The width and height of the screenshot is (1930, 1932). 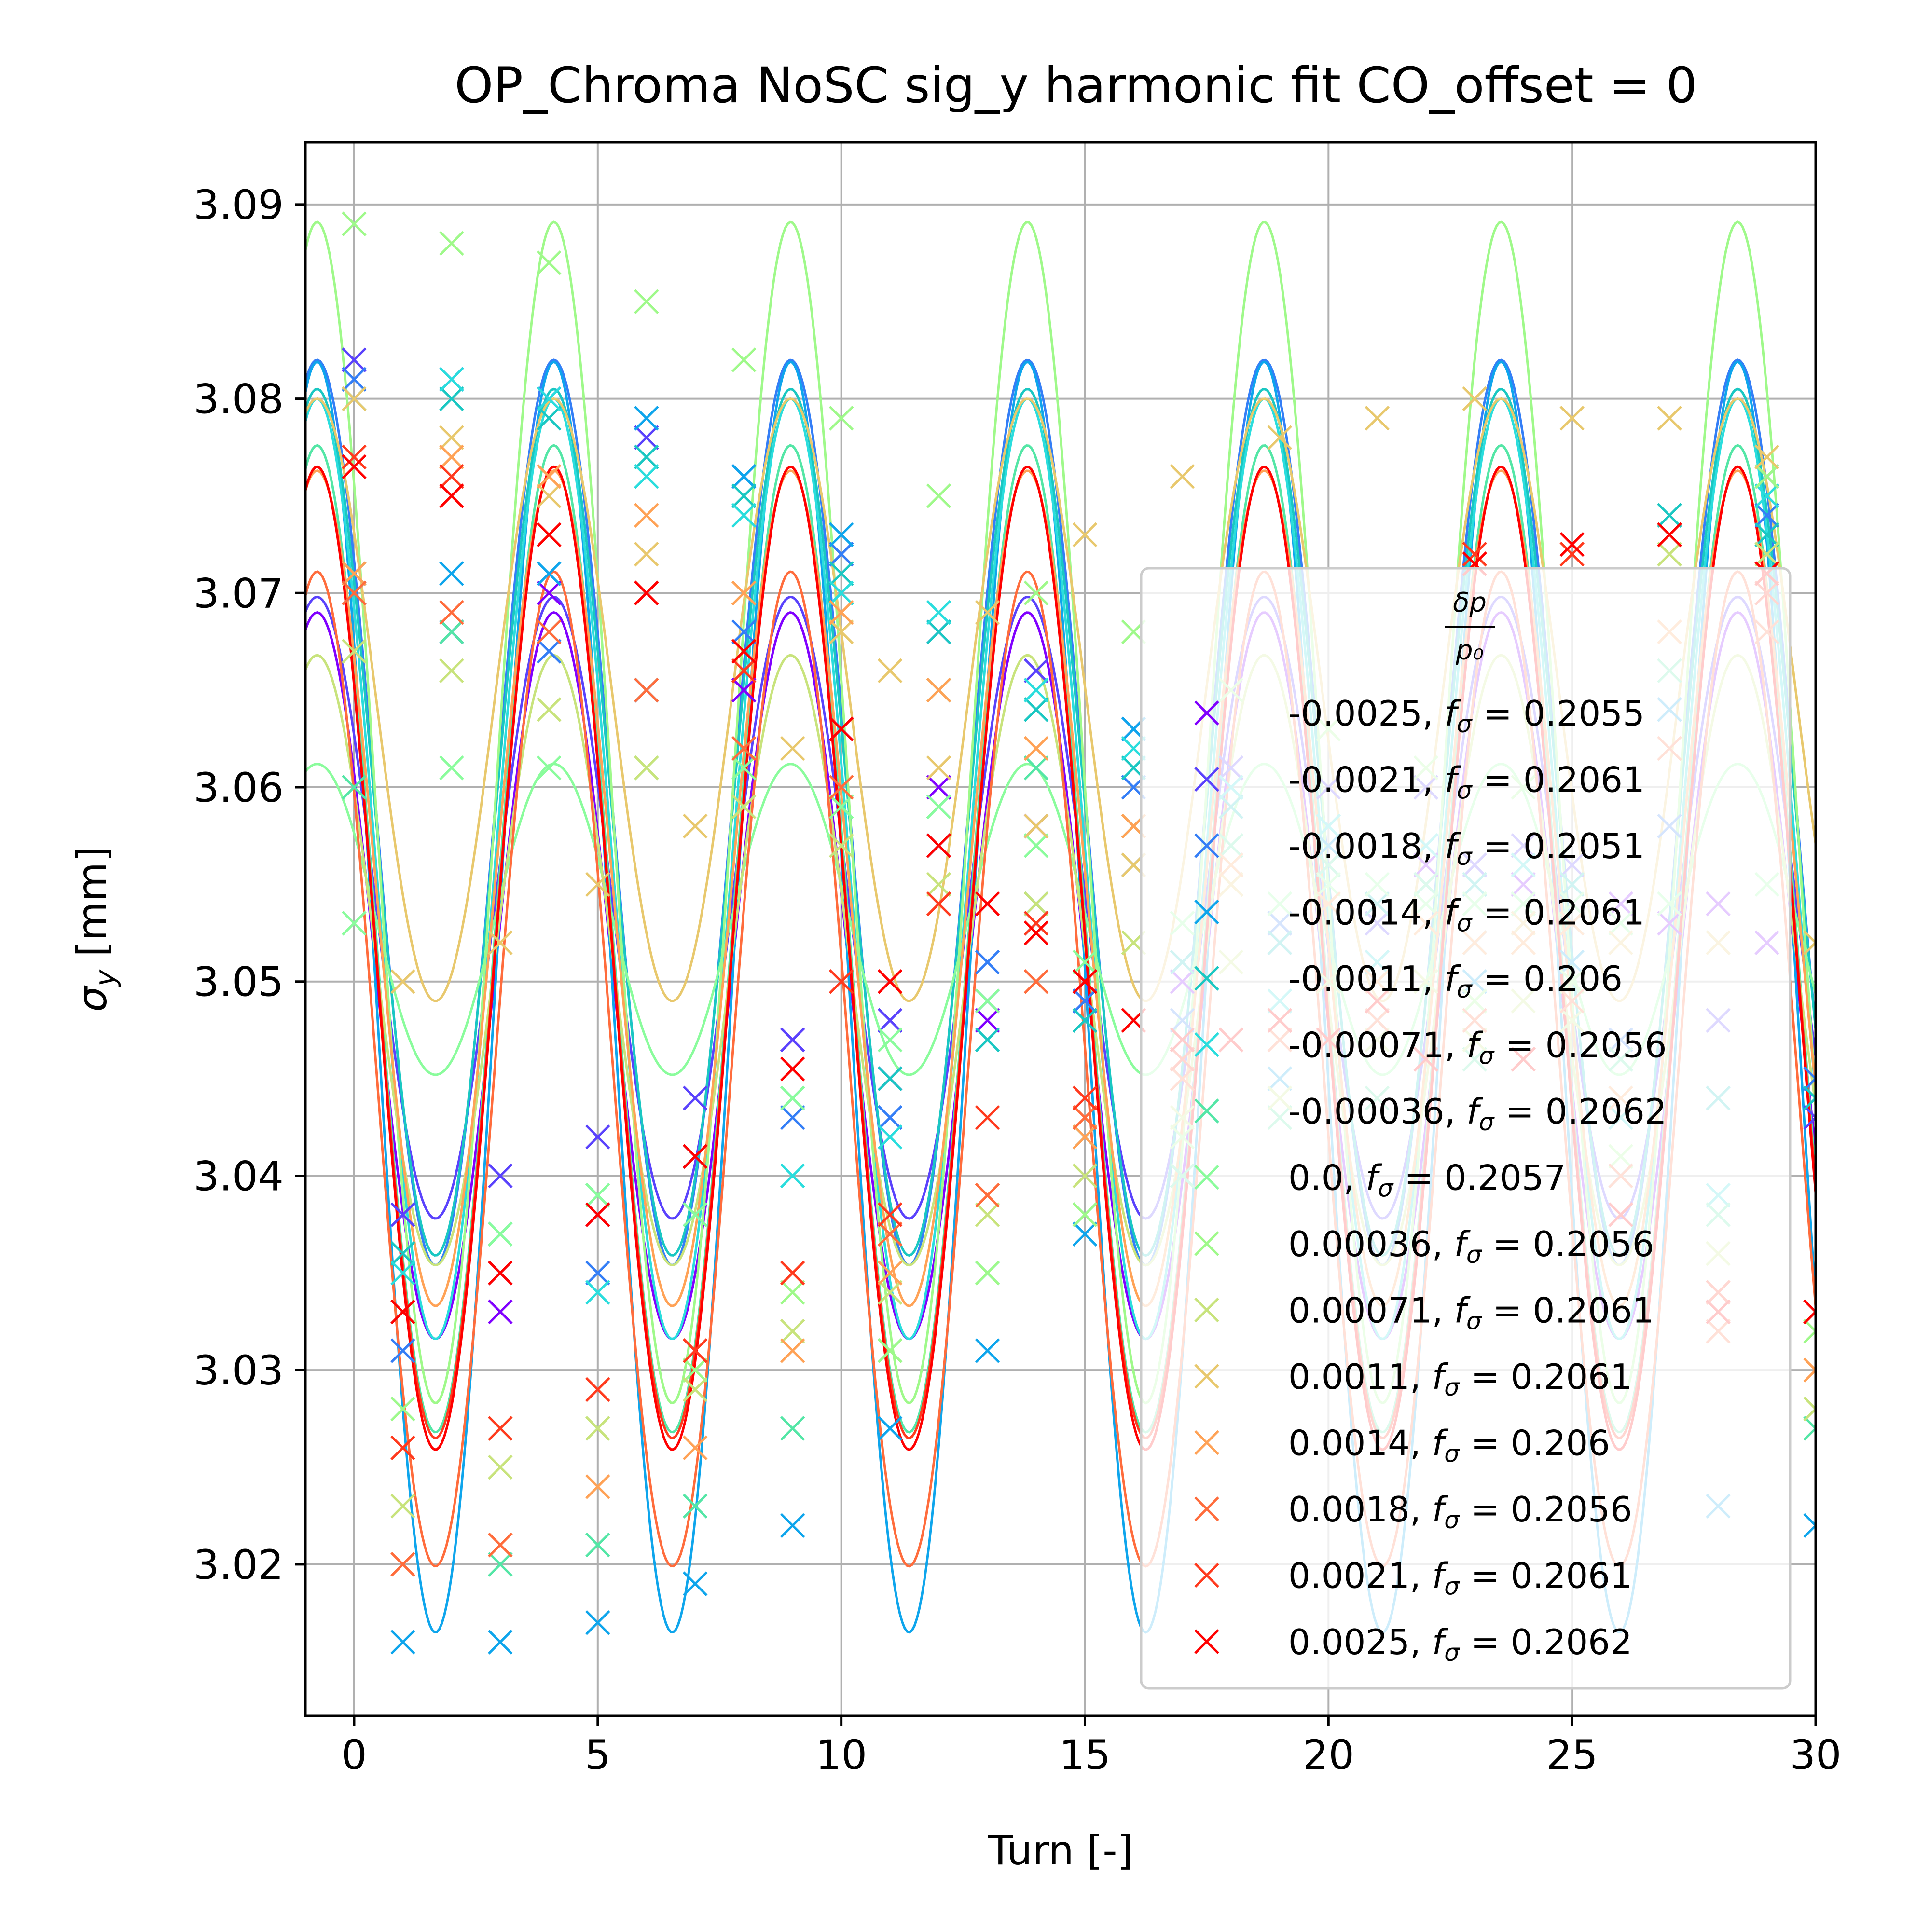 I want to click on legend-label-5: -0.00071, fσ = 0.2056, so click(x=1477, y=1047).